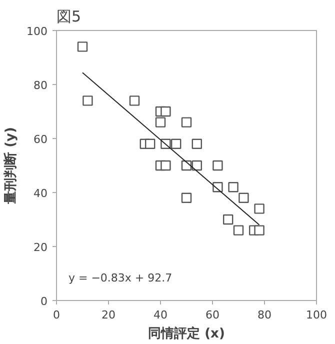 The height and width of the screenshot is (344, 335). I want to click on y-tick-label: 60, so click(41, 139).